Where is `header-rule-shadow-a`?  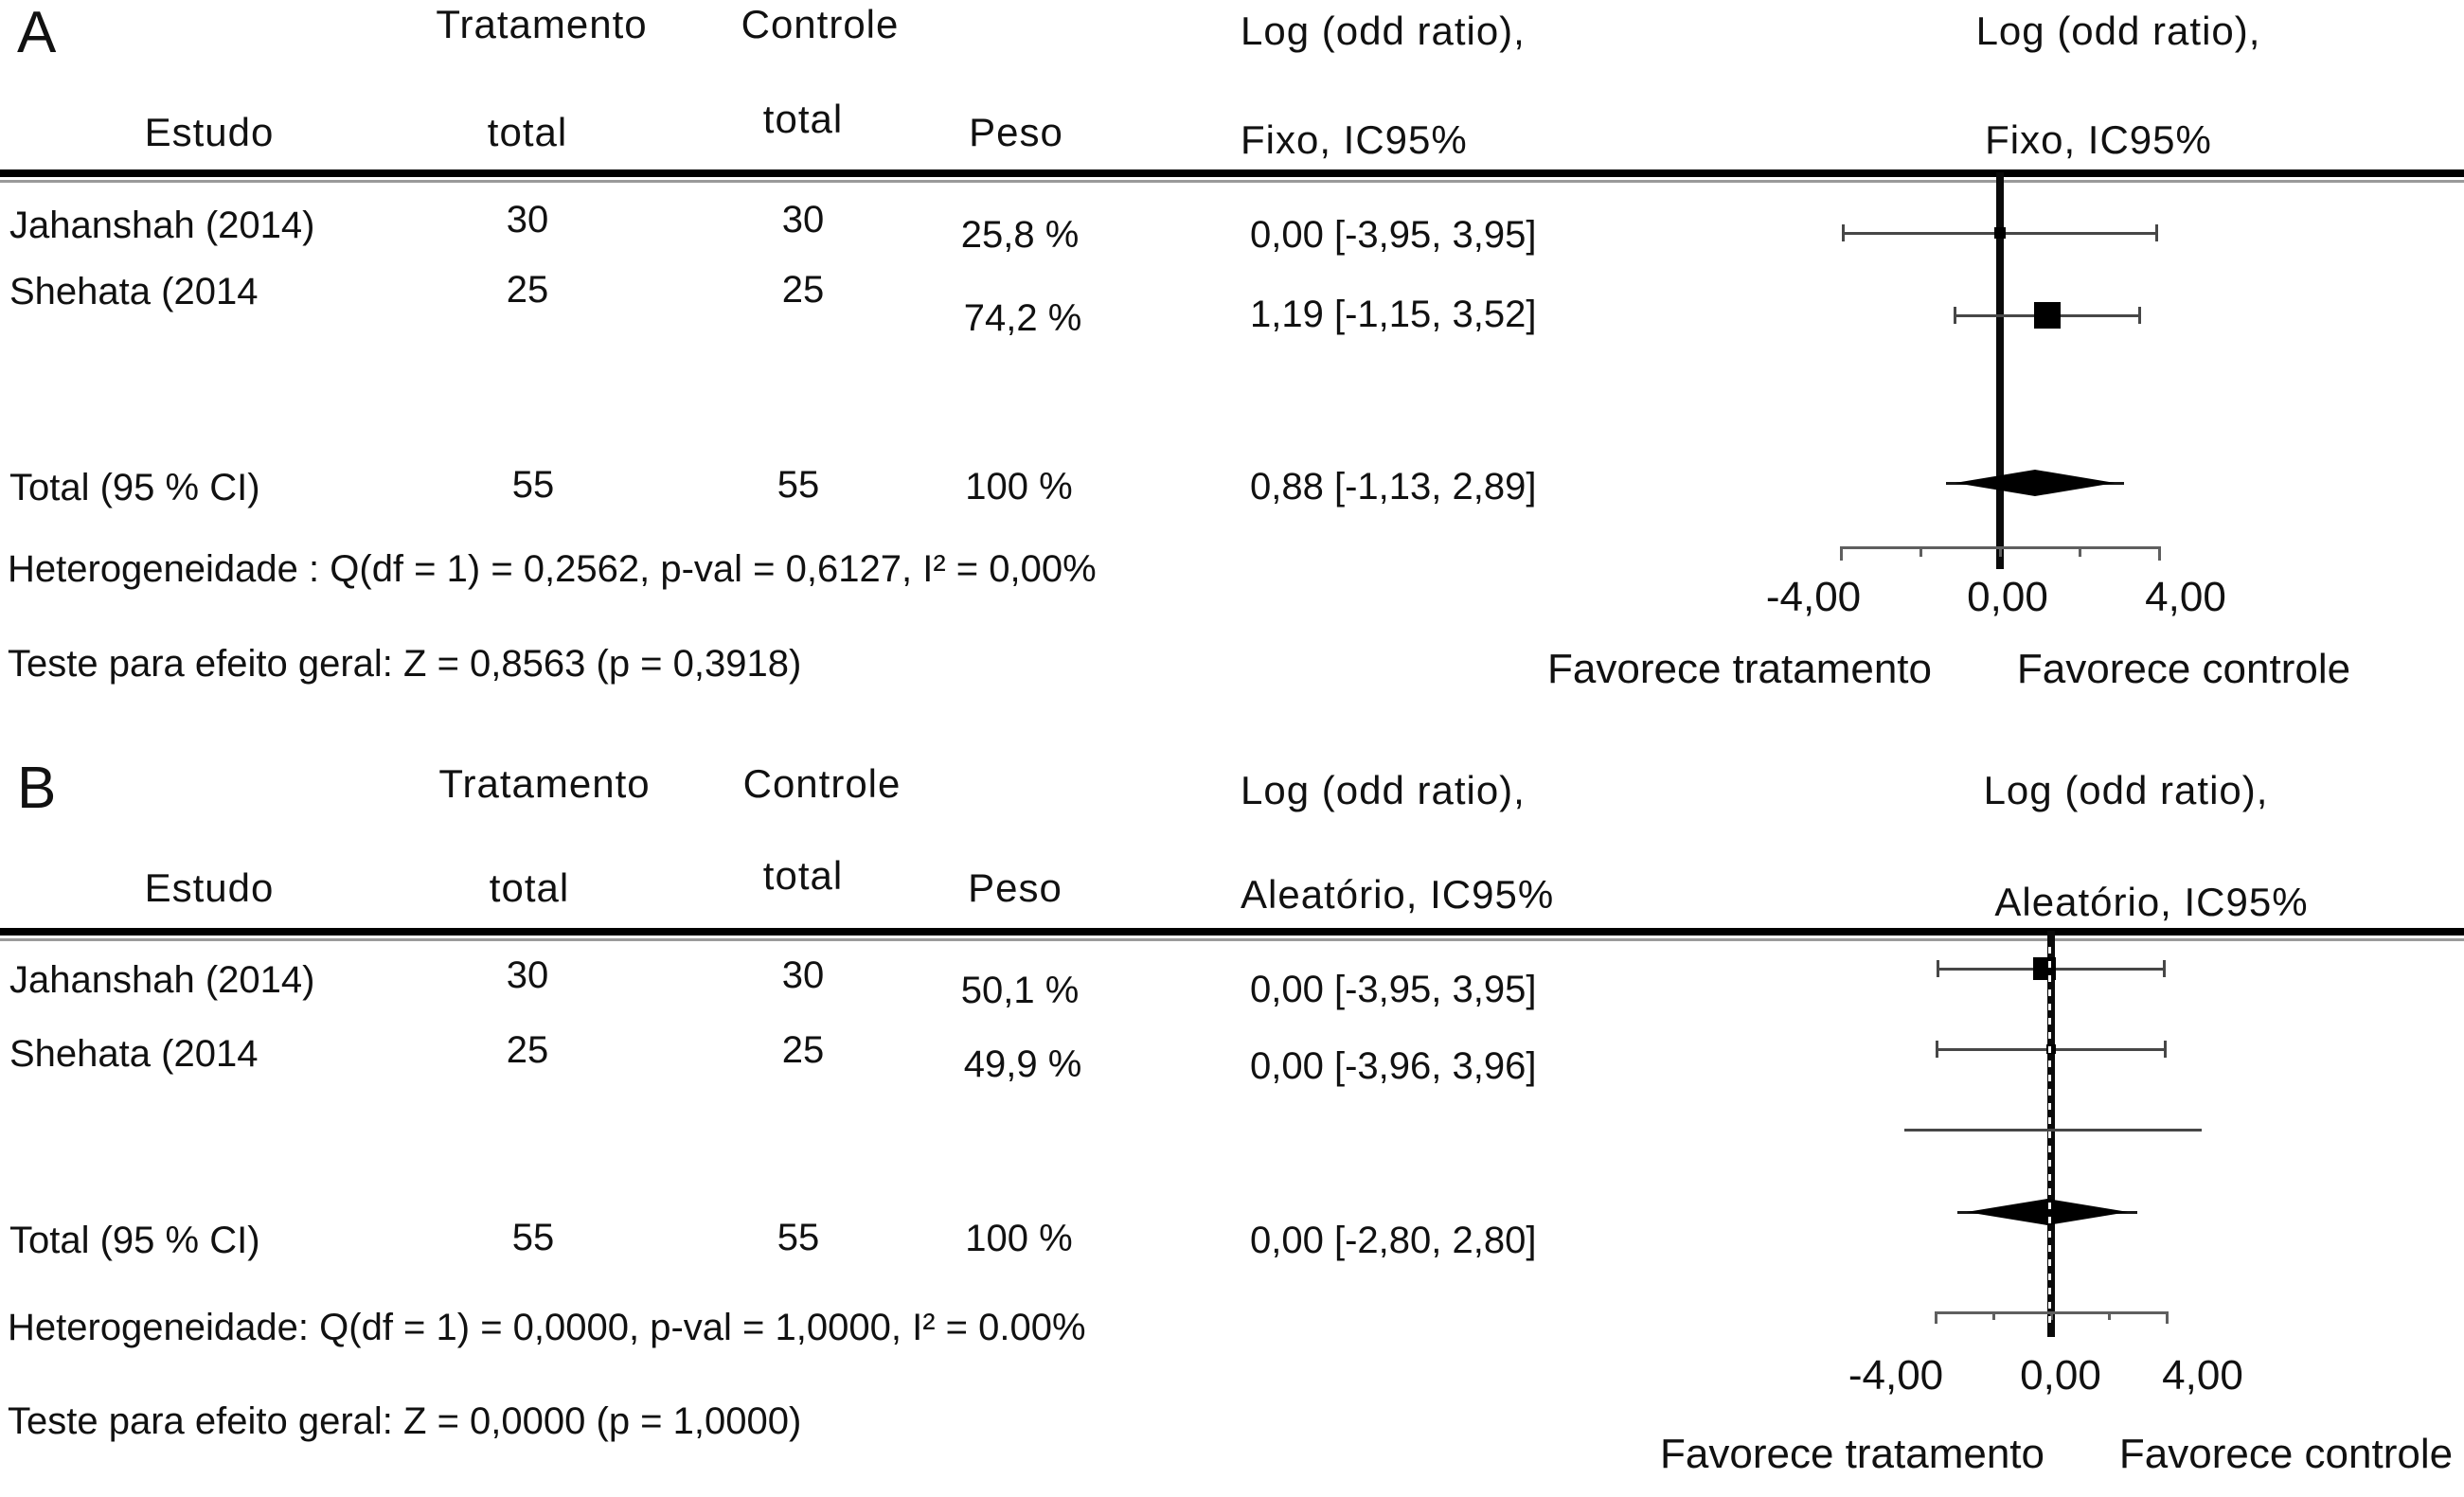 header-rule-shadow-a is located at coordinates (1232, 181).